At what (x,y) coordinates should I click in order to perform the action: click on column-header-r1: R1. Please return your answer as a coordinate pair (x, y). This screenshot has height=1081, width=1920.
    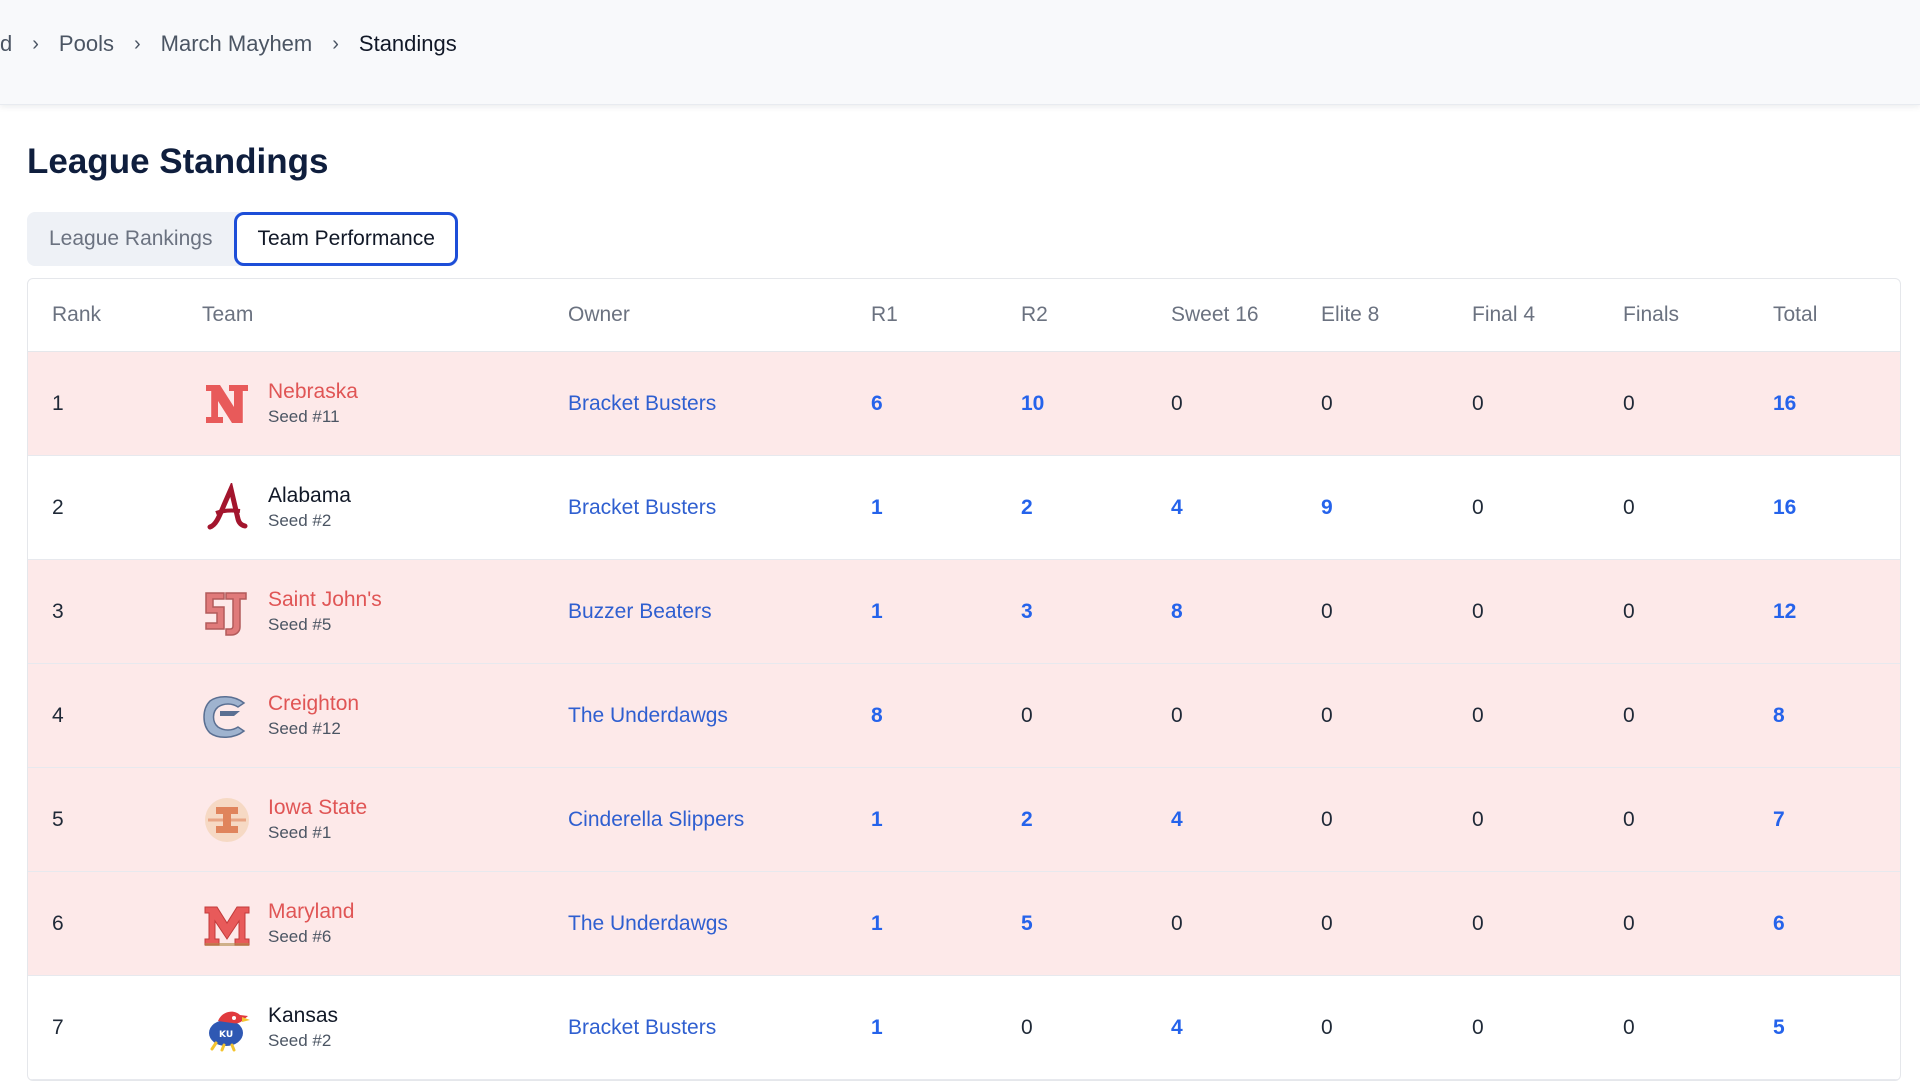
    Looking at the image, I should click on (884, 314).